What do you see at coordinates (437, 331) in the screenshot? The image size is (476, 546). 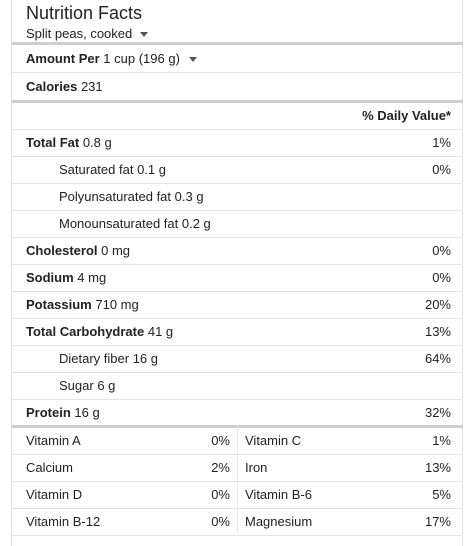 I see `nutrient-dv: 13%` at bounding box center [437, 331].